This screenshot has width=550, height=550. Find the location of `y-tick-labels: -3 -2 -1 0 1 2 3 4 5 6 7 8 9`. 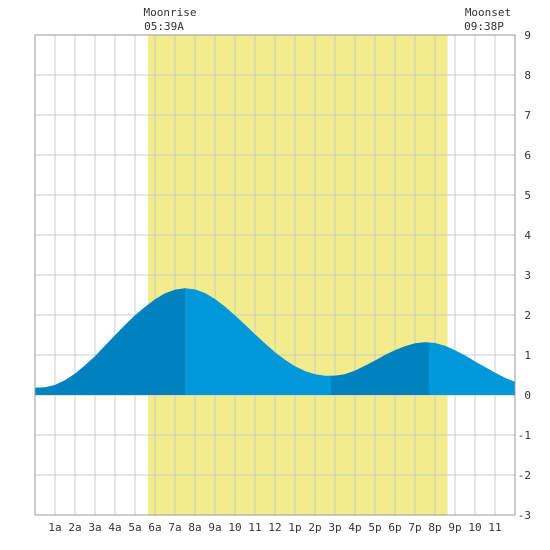

y-tick-labels: -3 -2 -1 0 1 2 3 4 5 6 7 8 9 is located at coordinates (525, 275).